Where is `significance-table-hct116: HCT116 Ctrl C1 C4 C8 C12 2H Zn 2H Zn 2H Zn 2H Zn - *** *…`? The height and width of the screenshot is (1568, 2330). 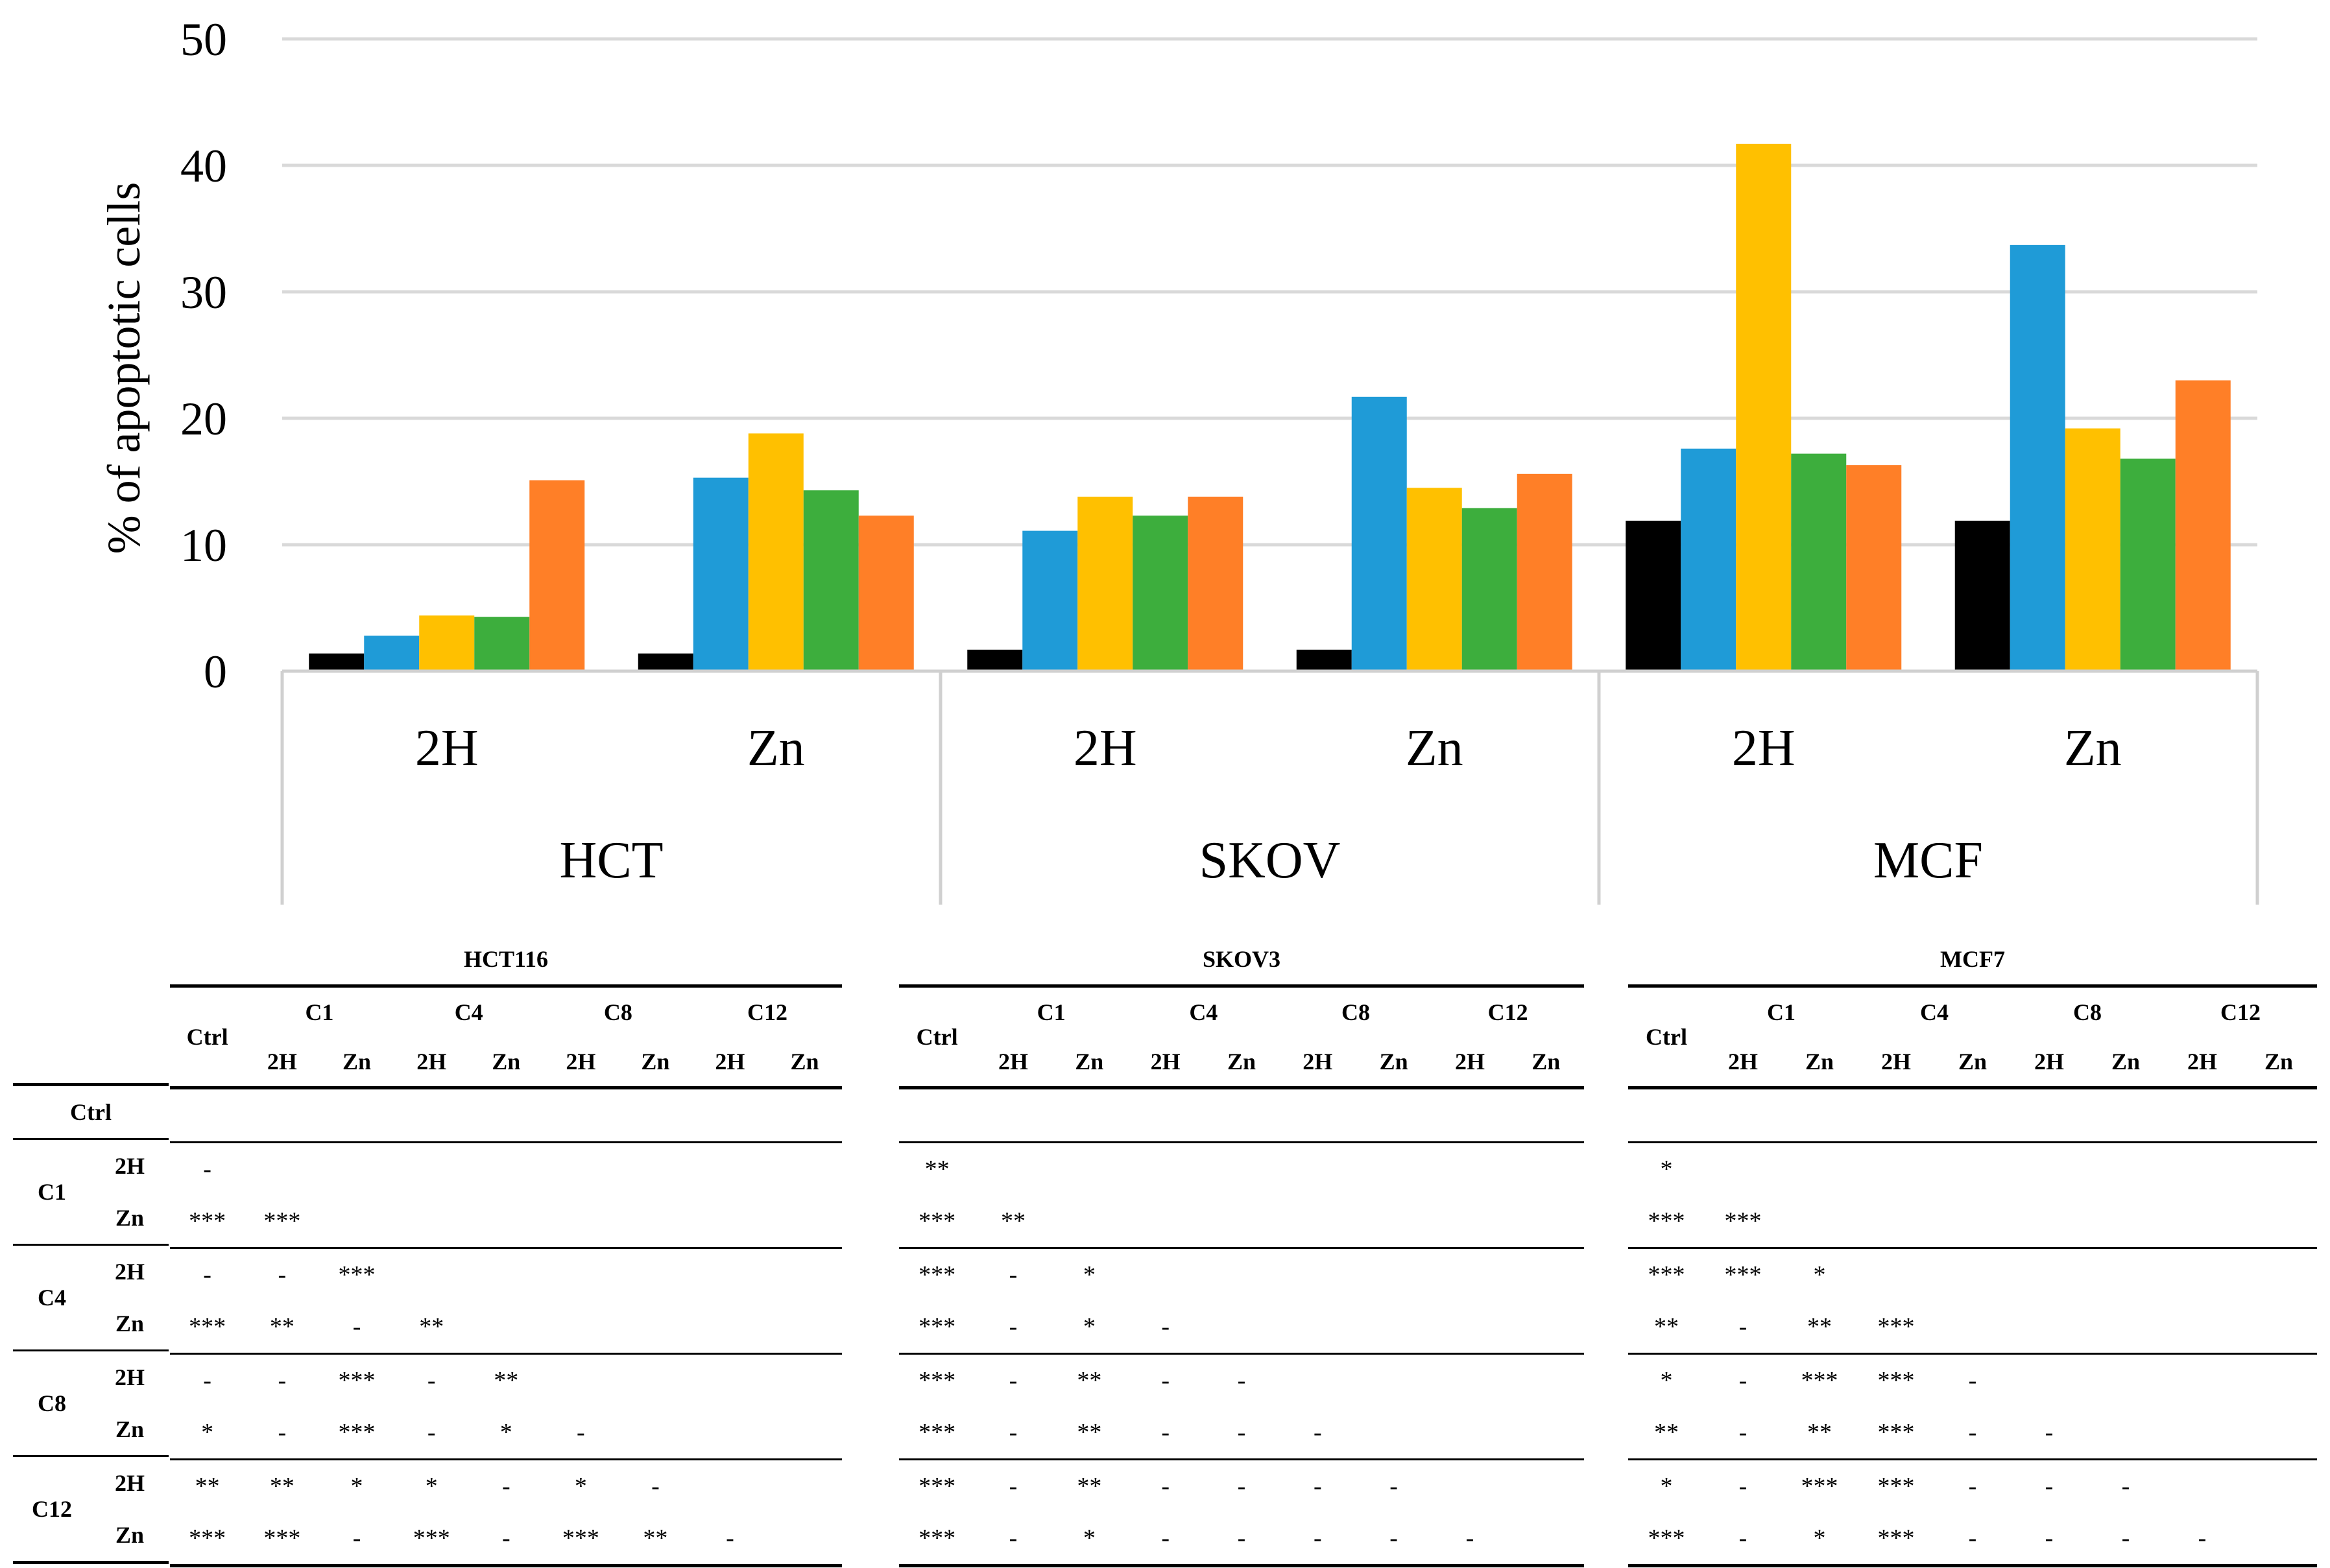 significance-table-hct116: HCT116 Ctrl C1 C4 C8 C12 2H Zn 2H Zn 2H Zn 2H Zn - *** *… is located at coordinates (506, 1250).